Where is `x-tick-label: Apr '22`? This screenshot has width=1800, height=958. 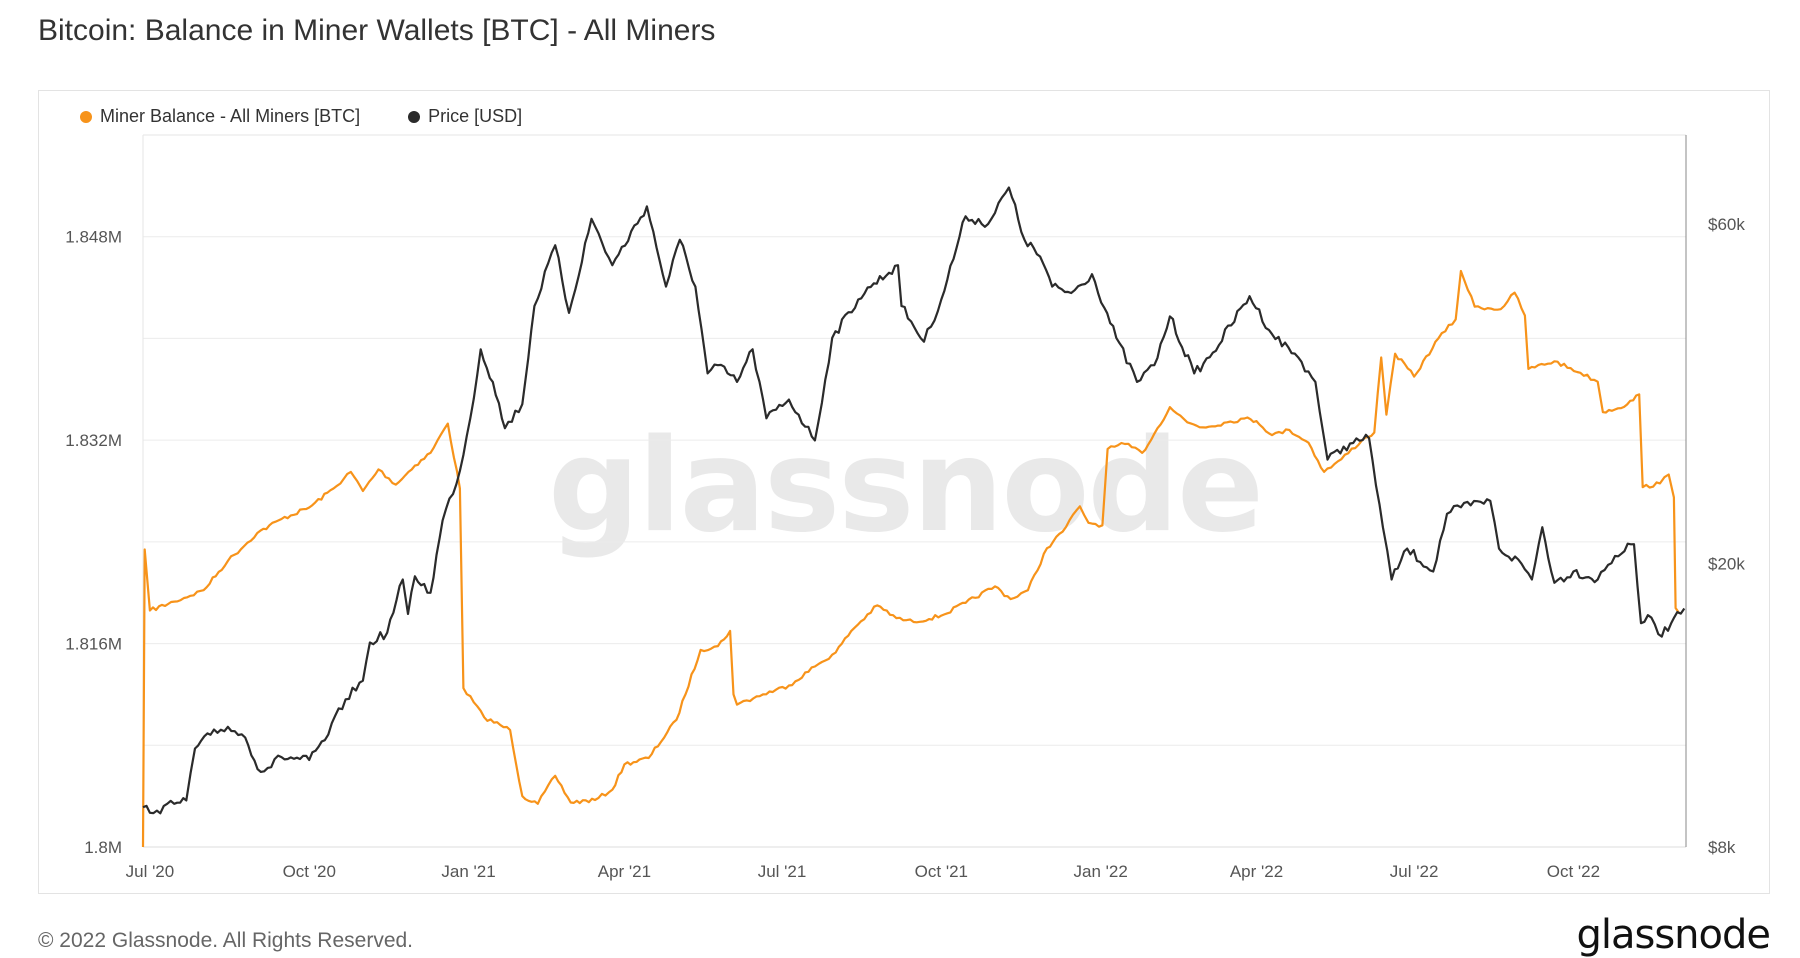
x-tick-label: Apr '22 is located at coordinates (1256, 871).